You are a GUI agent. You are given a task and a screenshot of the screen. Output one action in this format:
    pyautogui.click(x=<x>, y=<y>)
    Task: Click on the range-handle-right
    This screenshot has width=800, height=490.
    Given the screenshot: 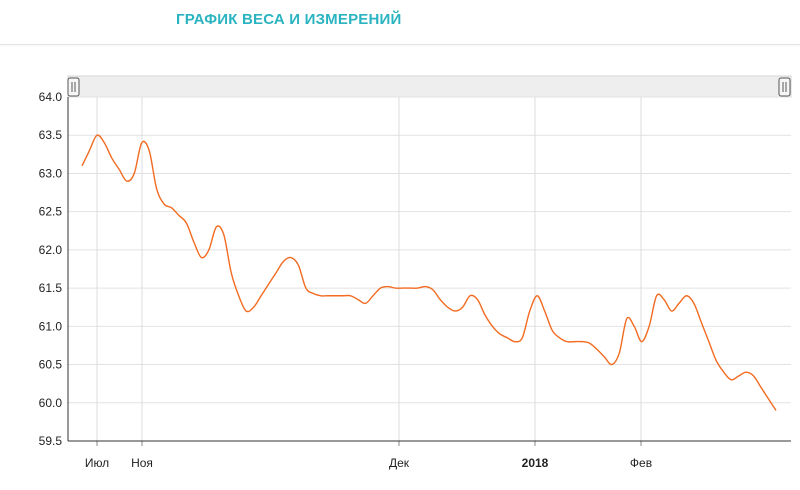 What is the action you would take?
    pyautogui.click(x=784, y=87)
    